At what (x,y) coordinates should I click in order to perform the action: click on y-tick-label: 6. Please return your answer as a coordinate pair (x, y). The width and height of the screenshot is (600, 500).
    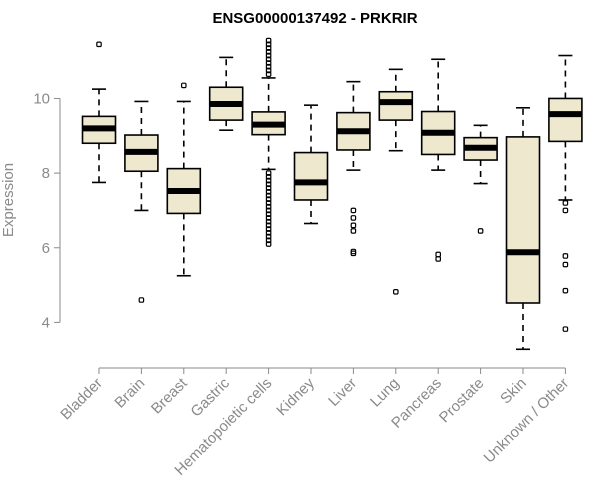
    Looking at the image, I should click on (46, 248).